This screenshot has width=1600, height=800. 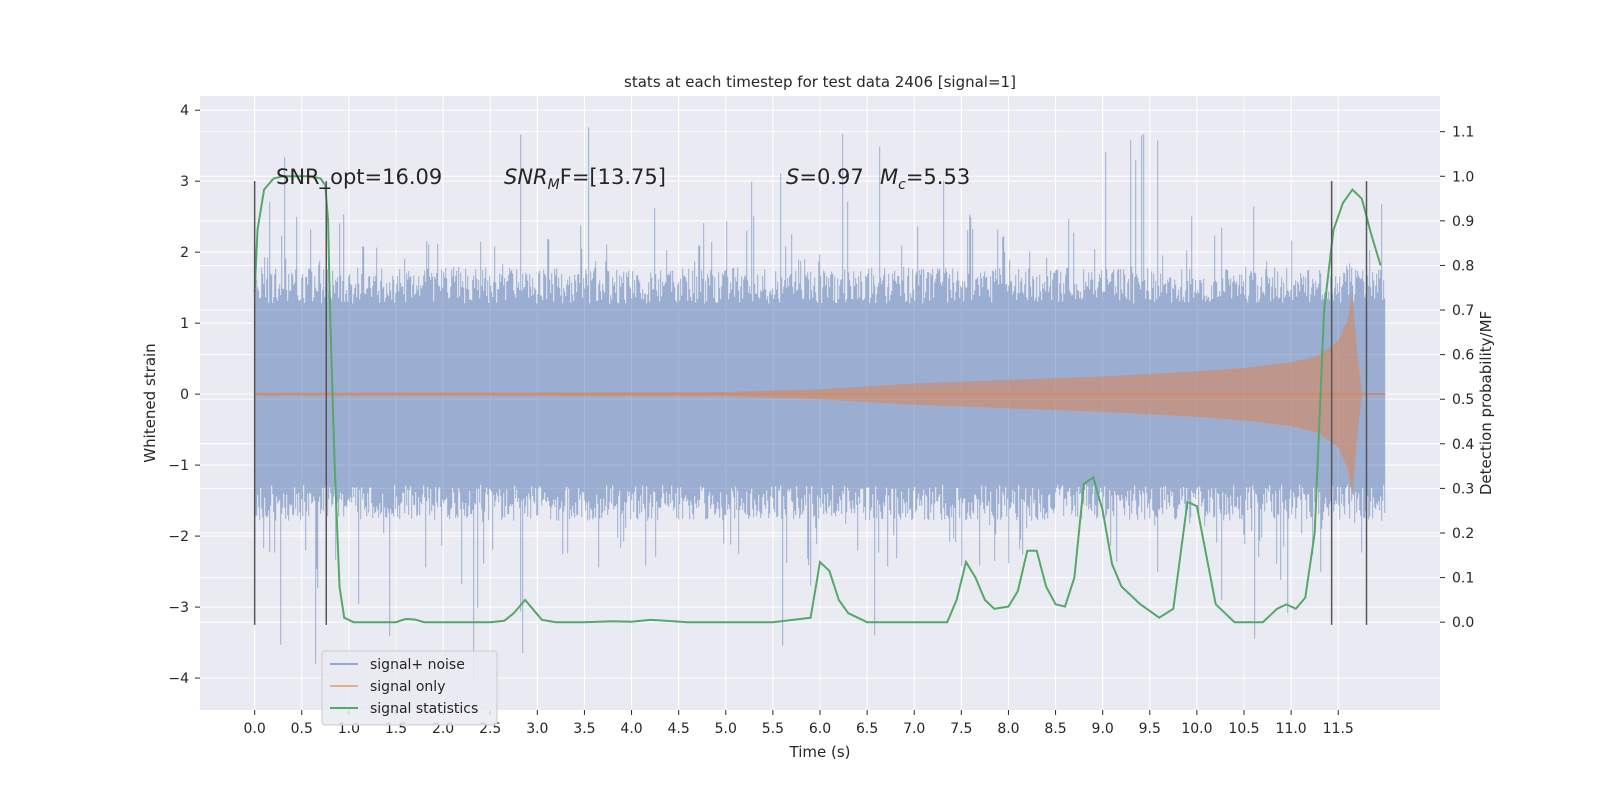 I want to click on y2-tick-label: 0.3, so click(x=1463, y=489).